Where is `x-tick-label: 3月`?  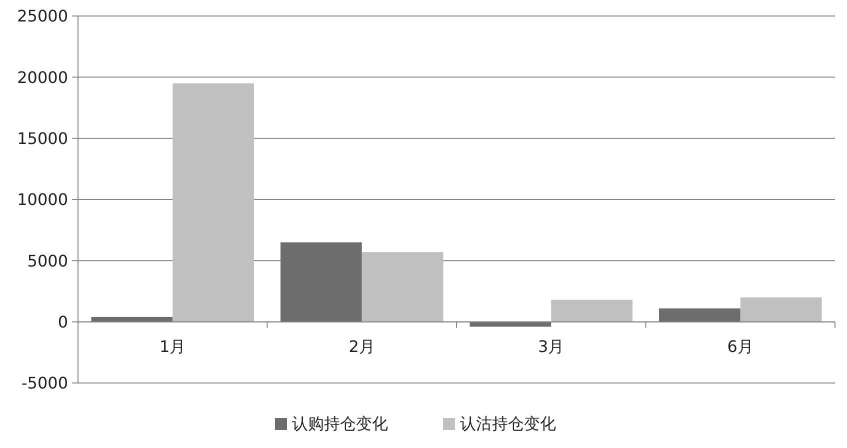 x-tick-label: 3月 is located at coordinates (551, 346).